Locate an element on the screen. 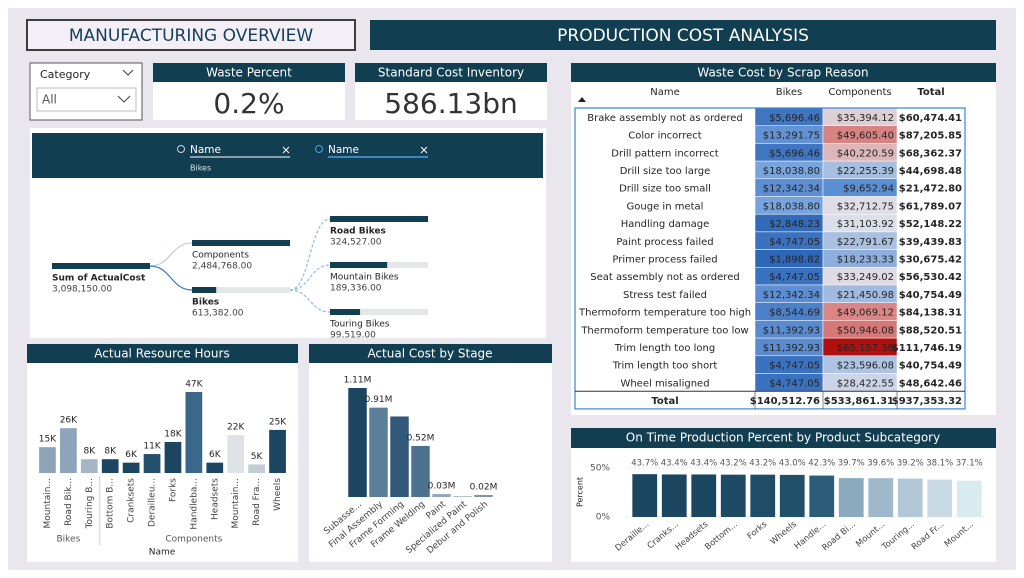 Image resolution: width=1024 pixels, height=578 pixels. data-label: 43.7% is located at coordinates (644, 464).